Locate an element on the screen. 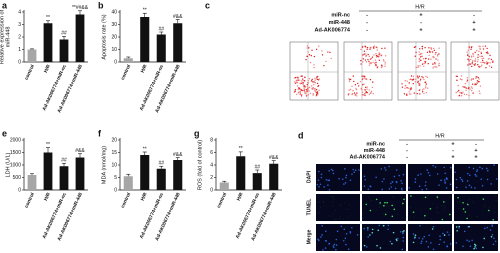 This screenshot has width=500, height=253. panel-letter: b is located at coordinates (101, 5).